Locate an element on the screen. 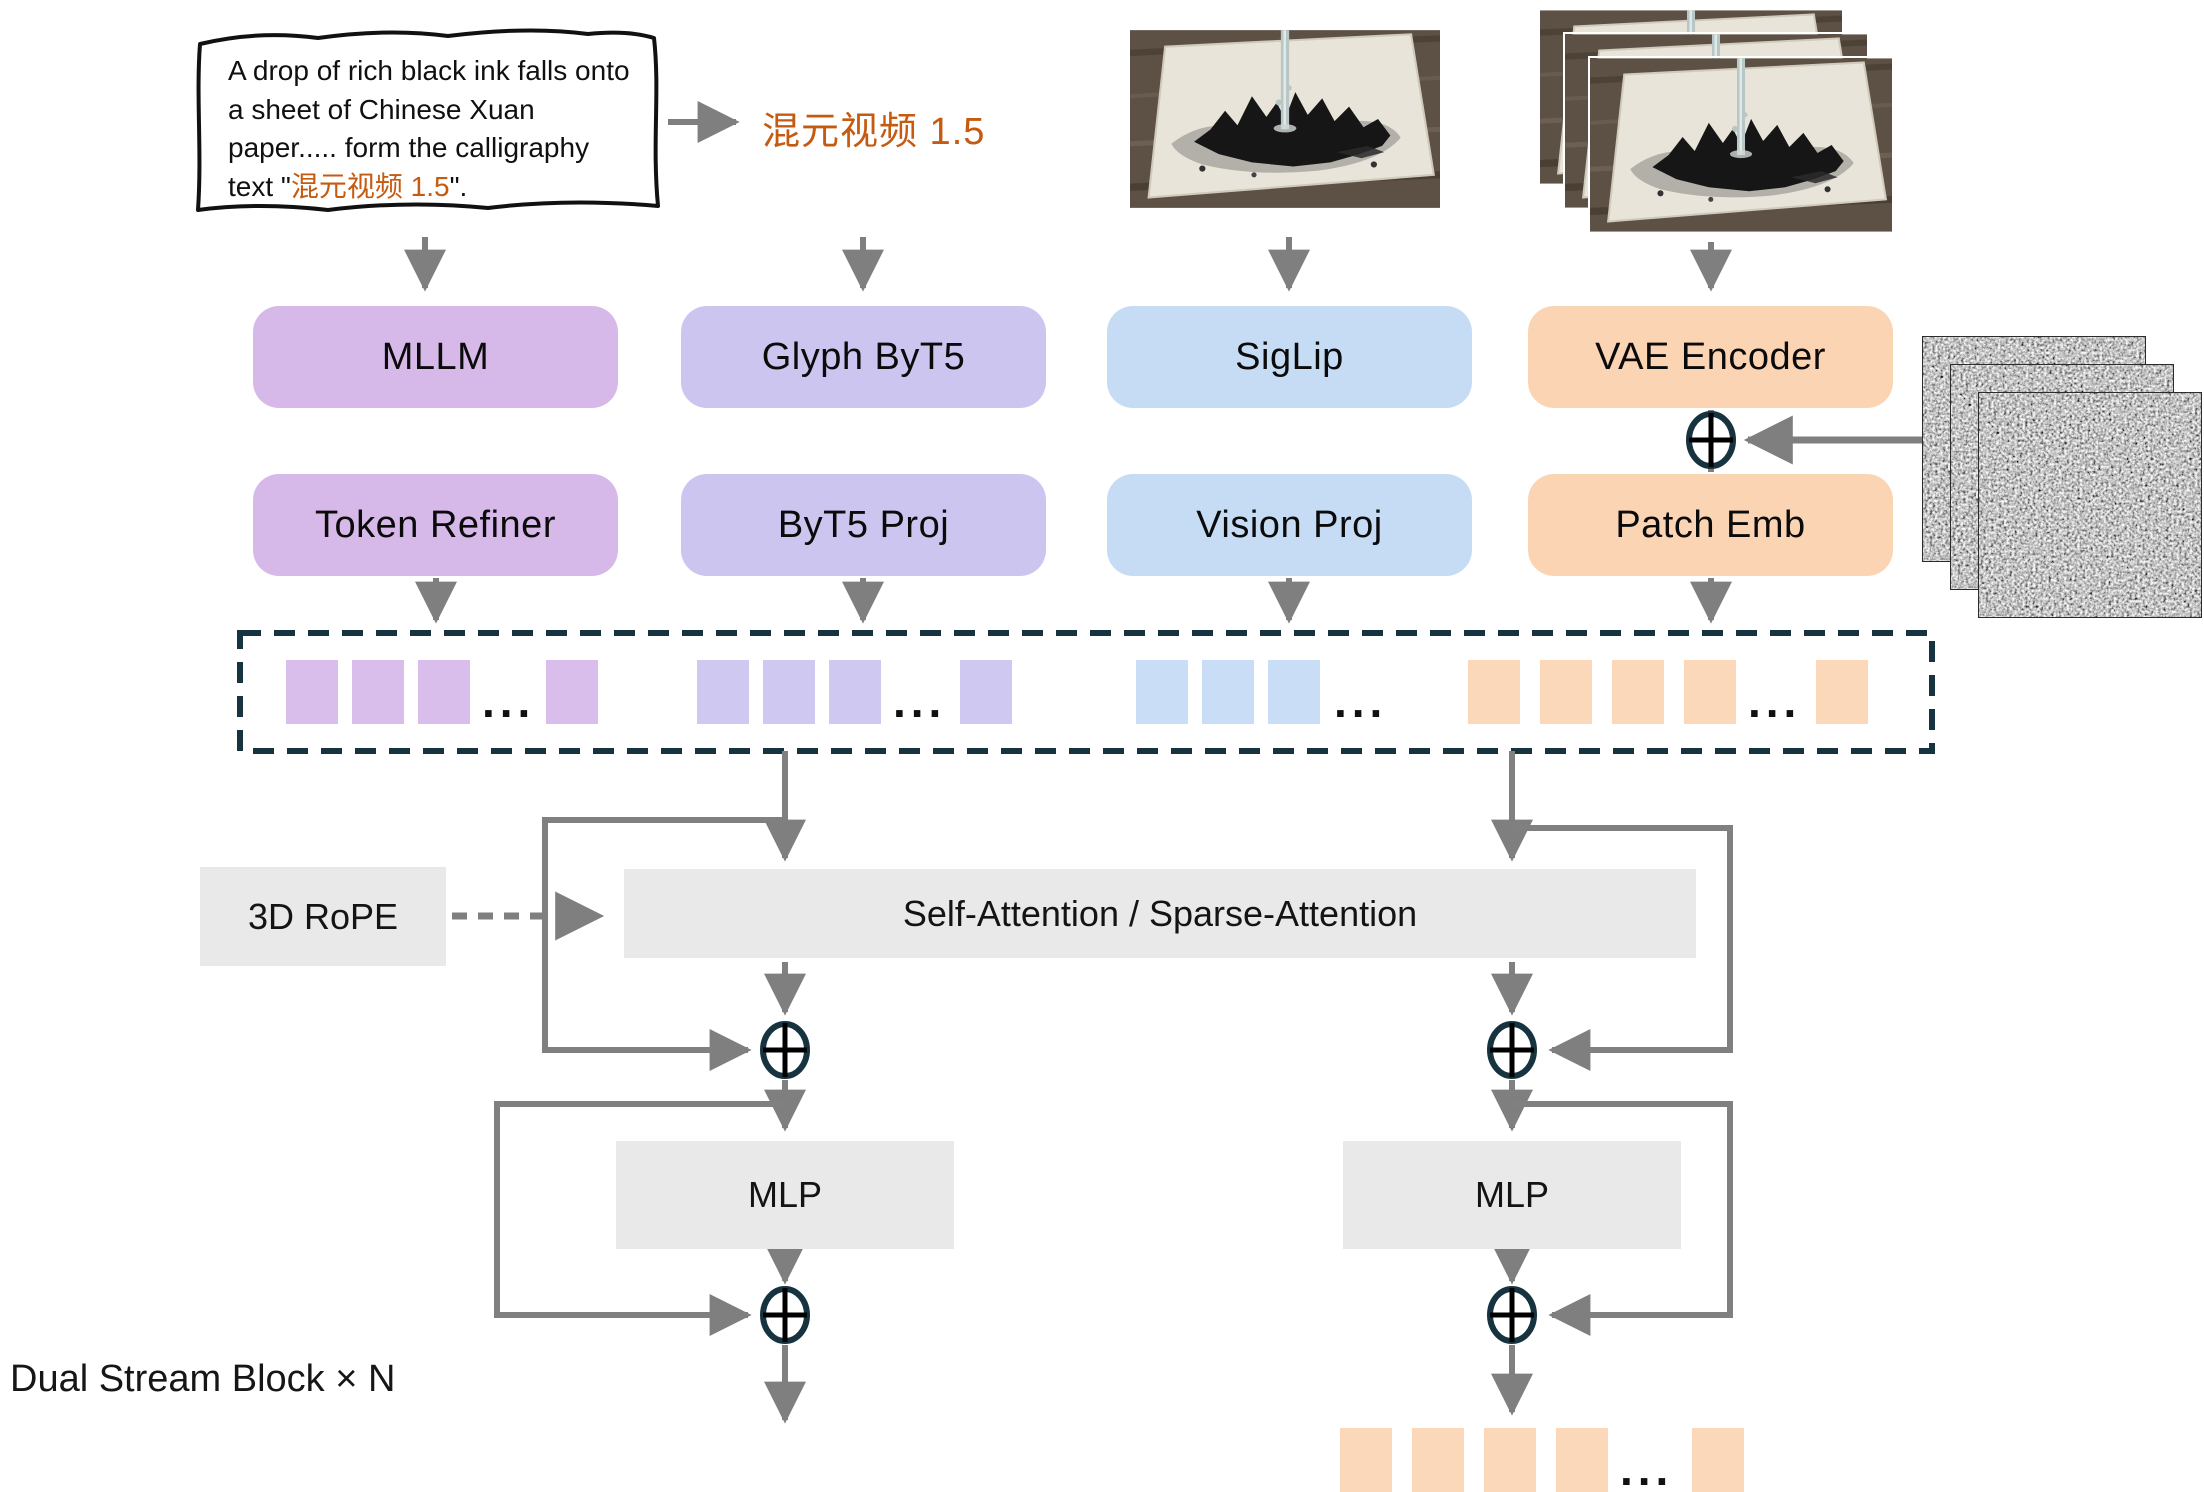 The image size is (2204, 1492). rope-box: 3D RoPE is located at coordinates (323, 916).